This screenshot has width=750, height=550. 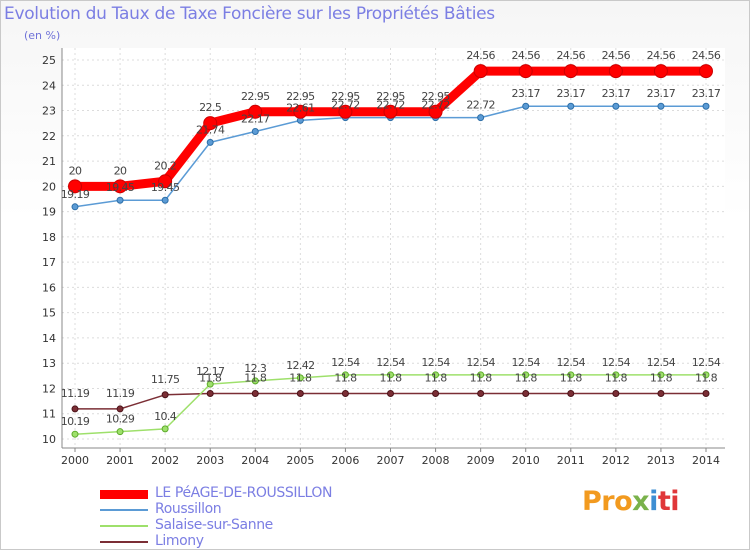 I want to click on y-tick-label: 20, so click(x=49, y=186).